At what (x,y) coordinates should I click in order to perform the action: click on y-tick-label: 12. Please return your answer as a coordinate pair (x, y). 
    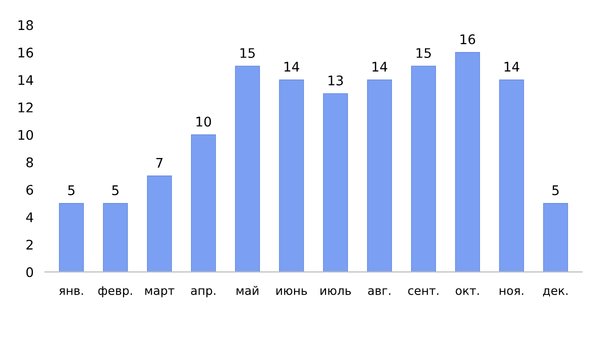
    Looking at the image, I should click on (25, 107).